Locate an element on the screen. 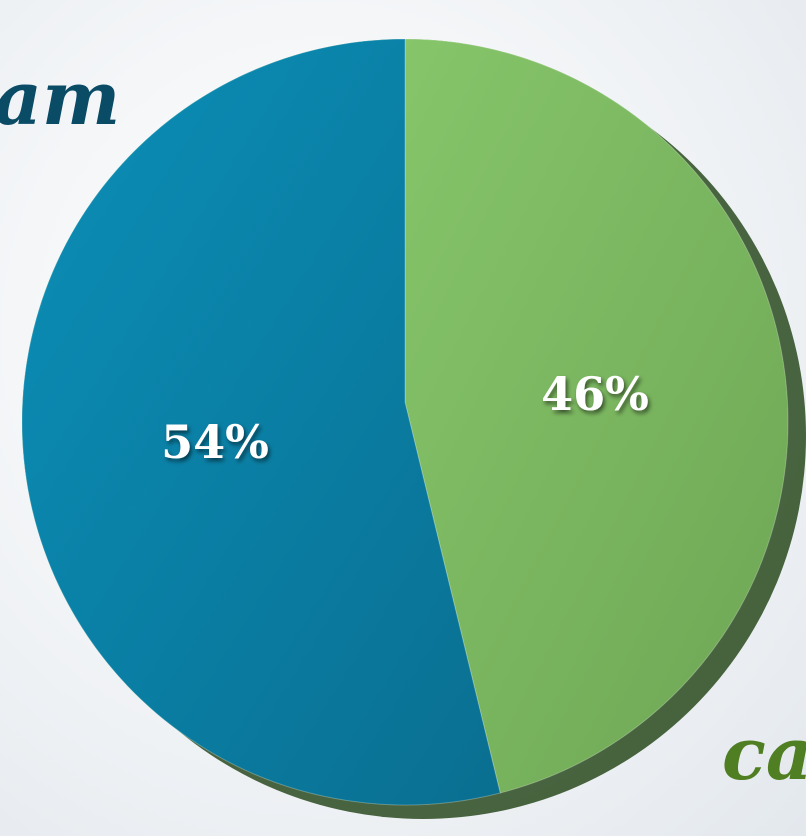 This screenshot has height=836, width=806. data-label-46: 46% is located at coordinates (595, 394).